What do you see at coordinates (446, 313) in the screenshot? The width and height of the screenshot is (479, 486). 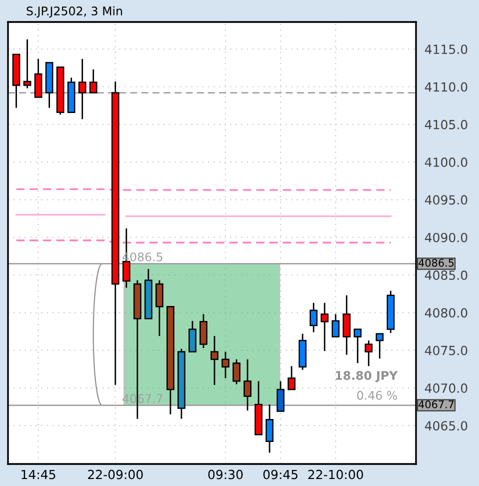 I see `y-tick-label: 4080.0` at bounding box center [446, 313].